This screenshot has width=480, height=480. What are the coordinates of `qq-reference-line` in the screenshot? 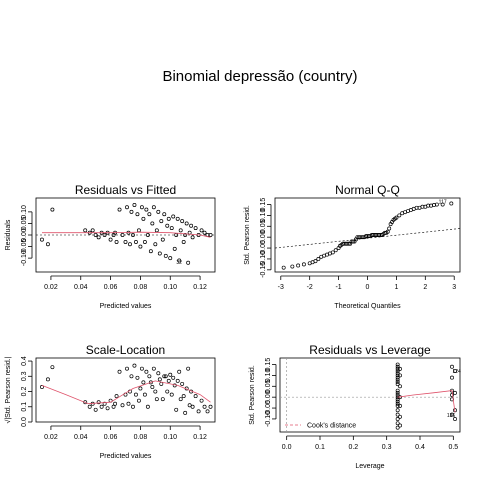 It's located at (367, 238).